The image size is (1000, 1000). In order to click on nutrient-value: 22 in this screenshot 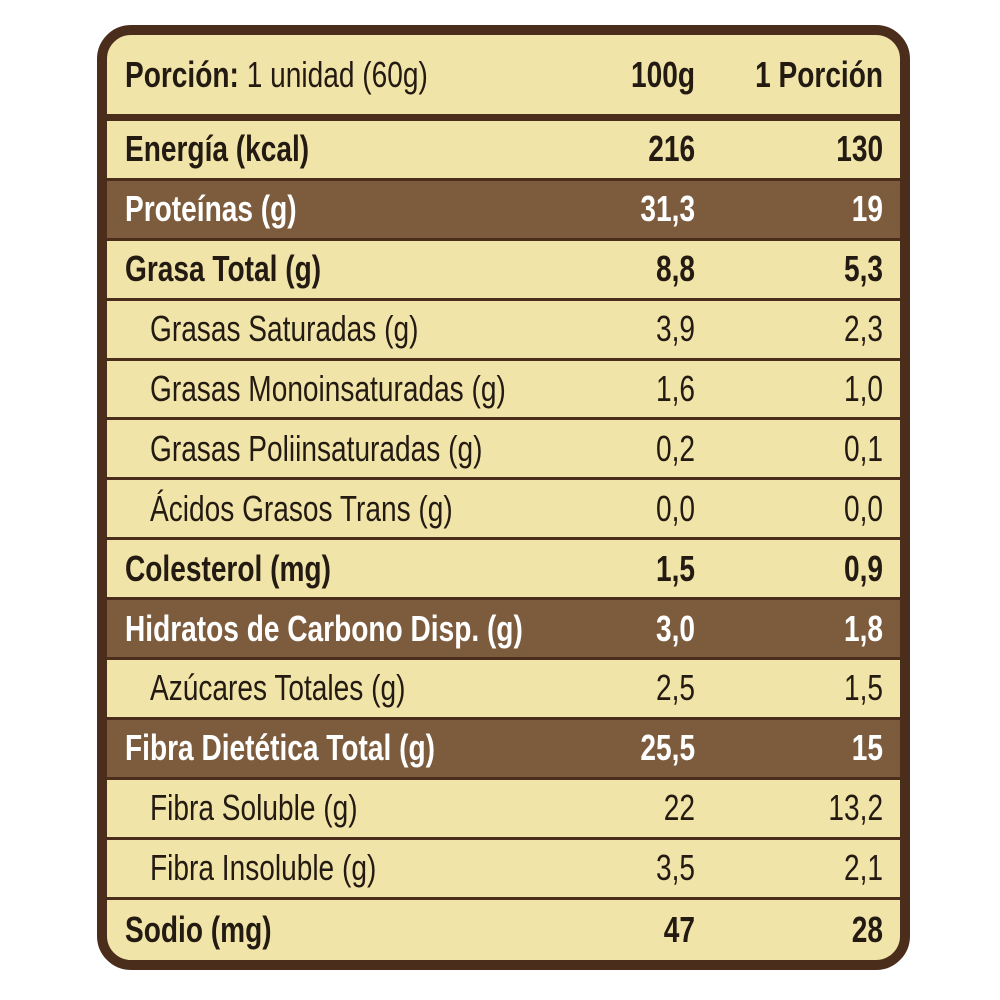, I will do `click(679, 808)`.